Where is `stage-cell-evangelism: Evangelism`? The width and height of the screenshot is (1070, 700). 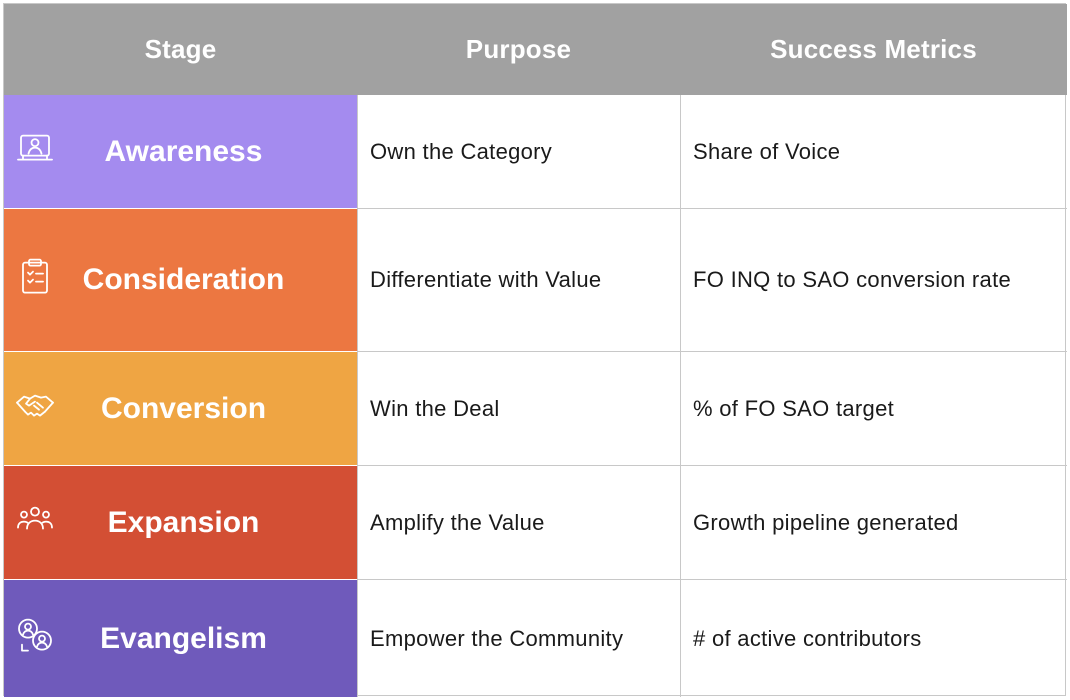
stage-cell-evangelism: Evangelism is located at coordinates (180, 638).